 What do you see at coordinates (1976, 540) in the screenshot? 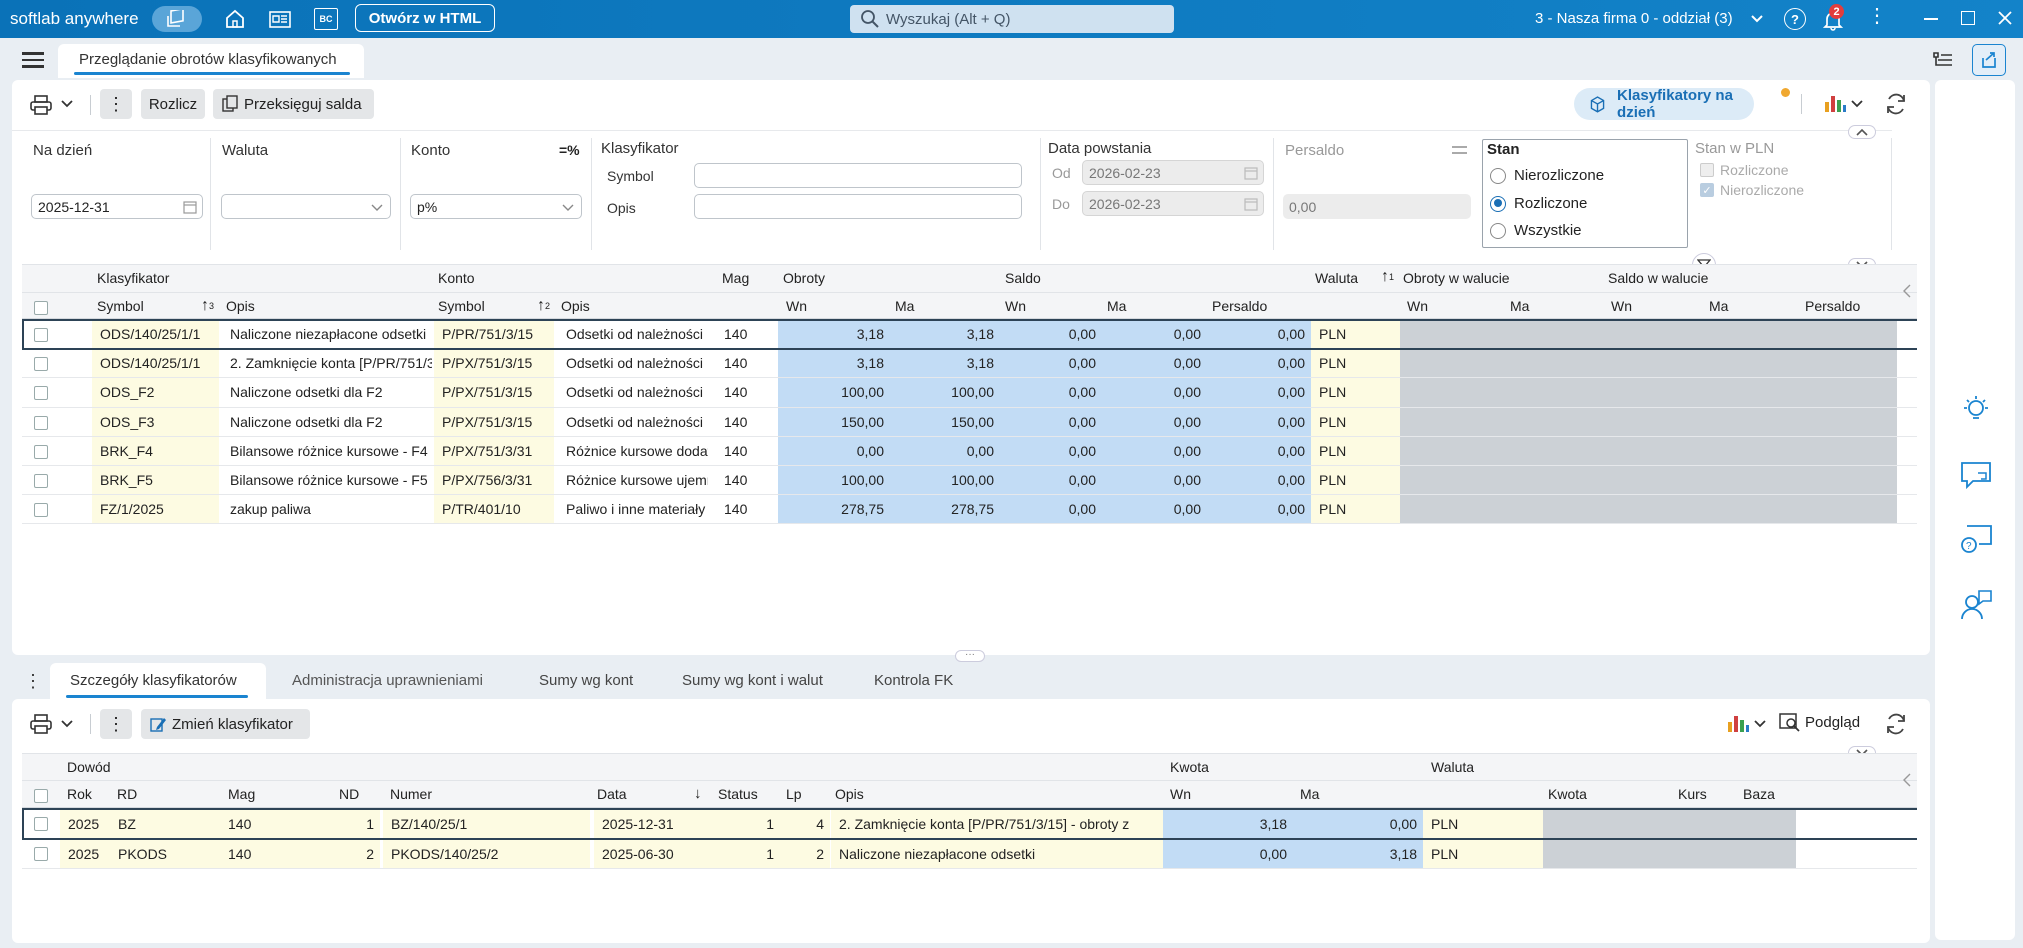
I see `help-chat-icon: ?` at bounding box center [1976, 540].